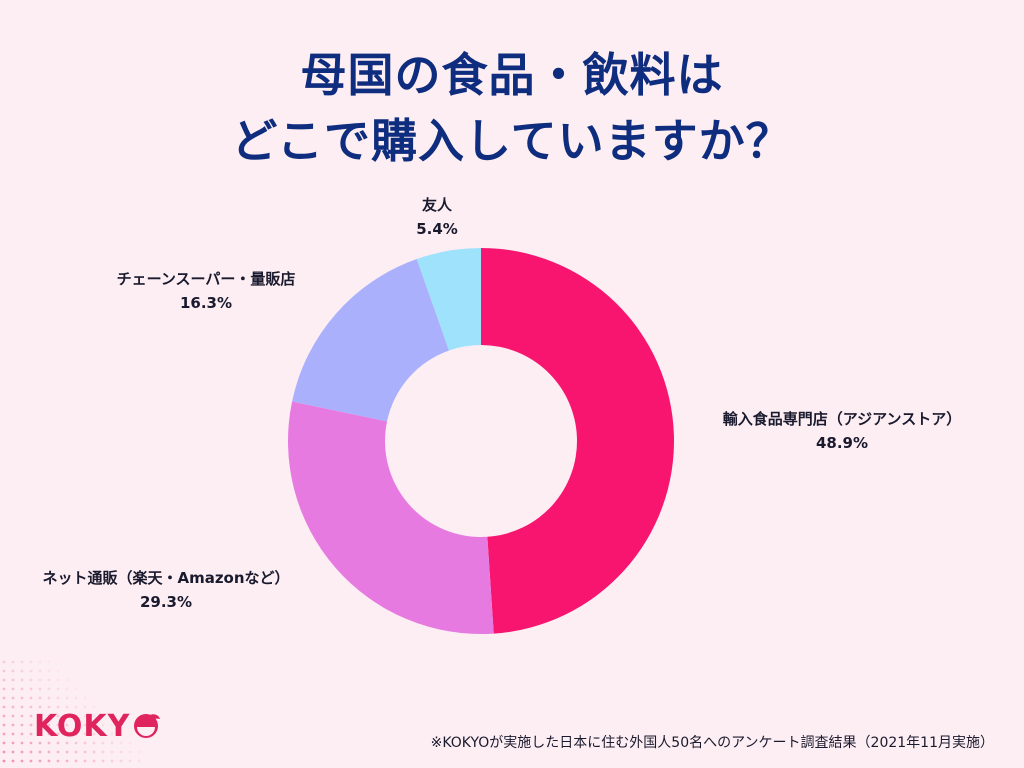 This screenshot has width=1024, height=768. Describe the element at coordinates (512, 75) in the screenshot. I see `title-line-1: 母国の食品・飲料は` at that location.